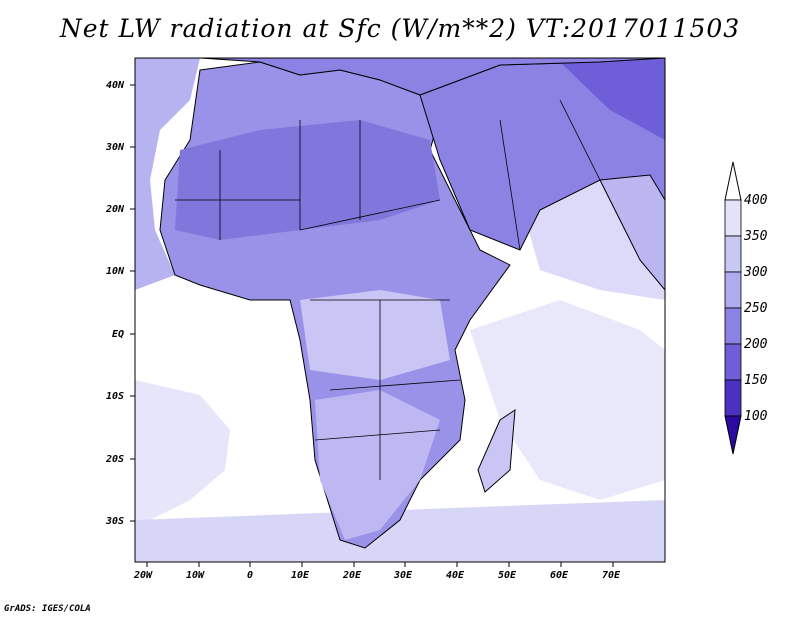 This screenshot has width=800, height=618. Describe the element at coordinates (143, 575) in the screenshot. I see `lon-tick-20w: 20W` at that location.